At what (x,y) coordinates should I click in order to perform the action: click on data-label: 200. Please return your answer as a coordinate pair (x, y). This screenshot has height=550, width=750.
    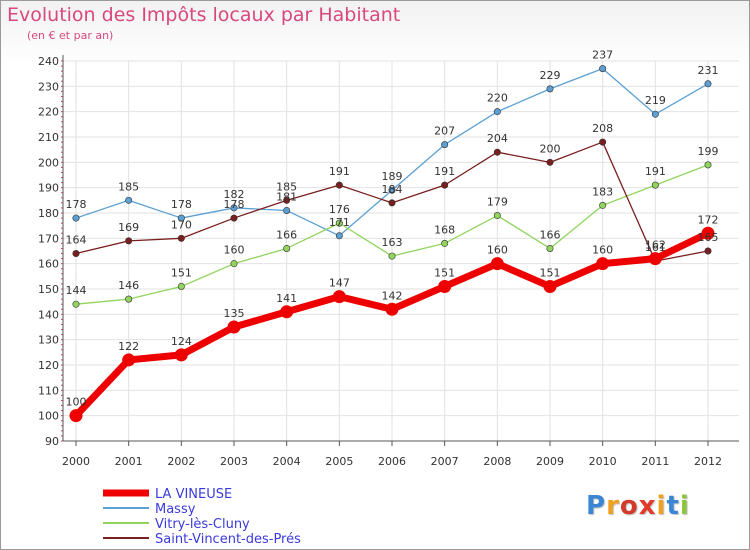
    Looking at the image, I should click on (550, 148).